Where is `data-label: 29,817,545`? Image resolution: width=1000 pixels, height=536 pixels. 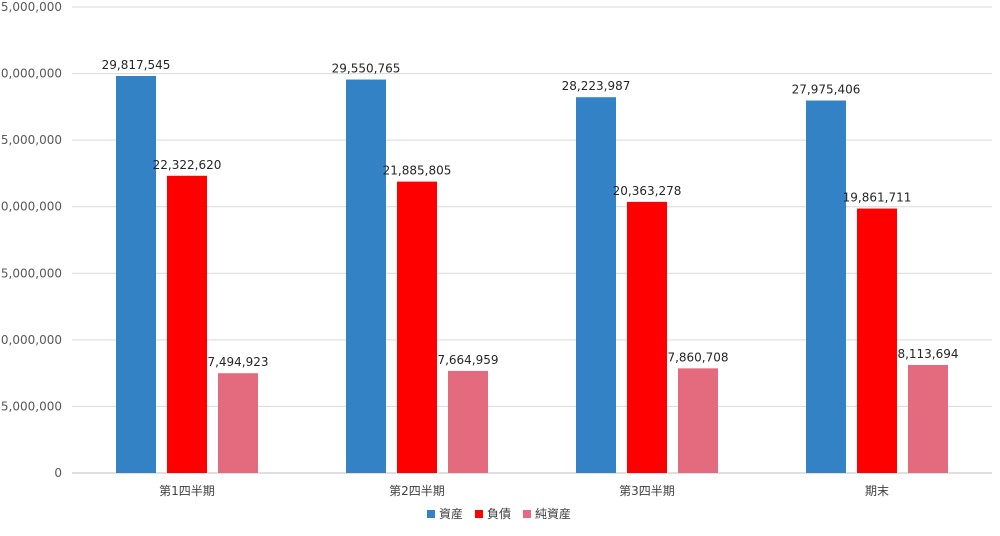 data-label: 29,817,545 is located at coordinates (136, 65).